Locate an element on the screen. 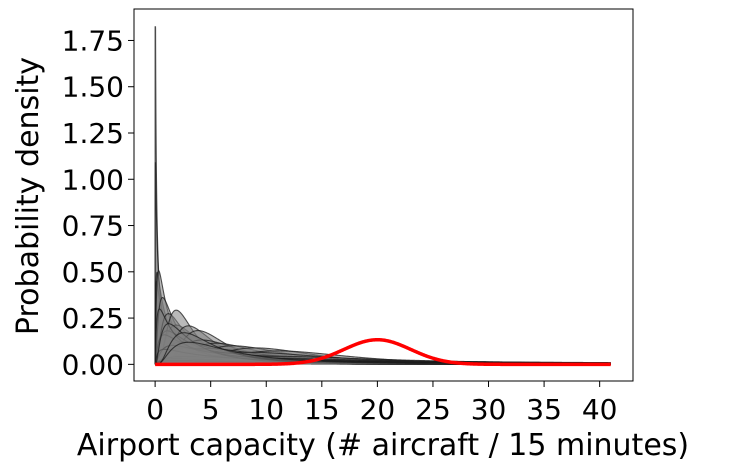 Image resolution: width=748 pixels, height=472 pixels. y-tick-label: 1.50 is located at coordinates (93, 87).